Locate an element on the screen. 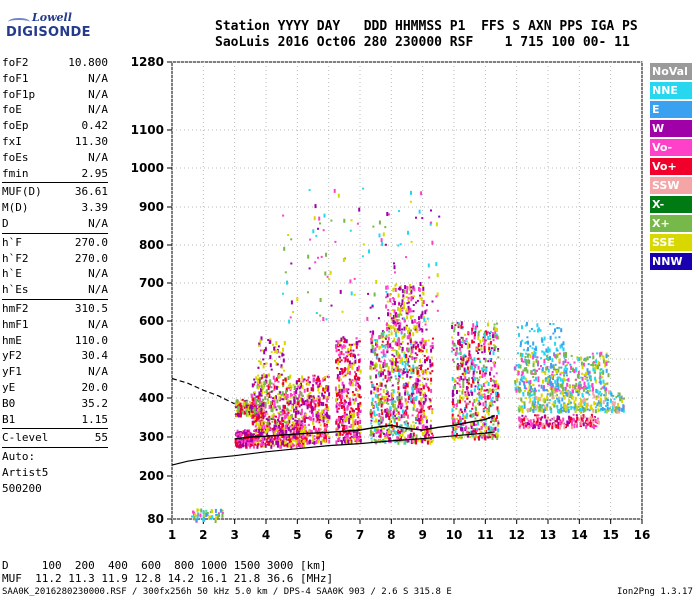 The height and width of the screenshot is (600, 700). param-name: yF1 is located at coordinates (12, 372).